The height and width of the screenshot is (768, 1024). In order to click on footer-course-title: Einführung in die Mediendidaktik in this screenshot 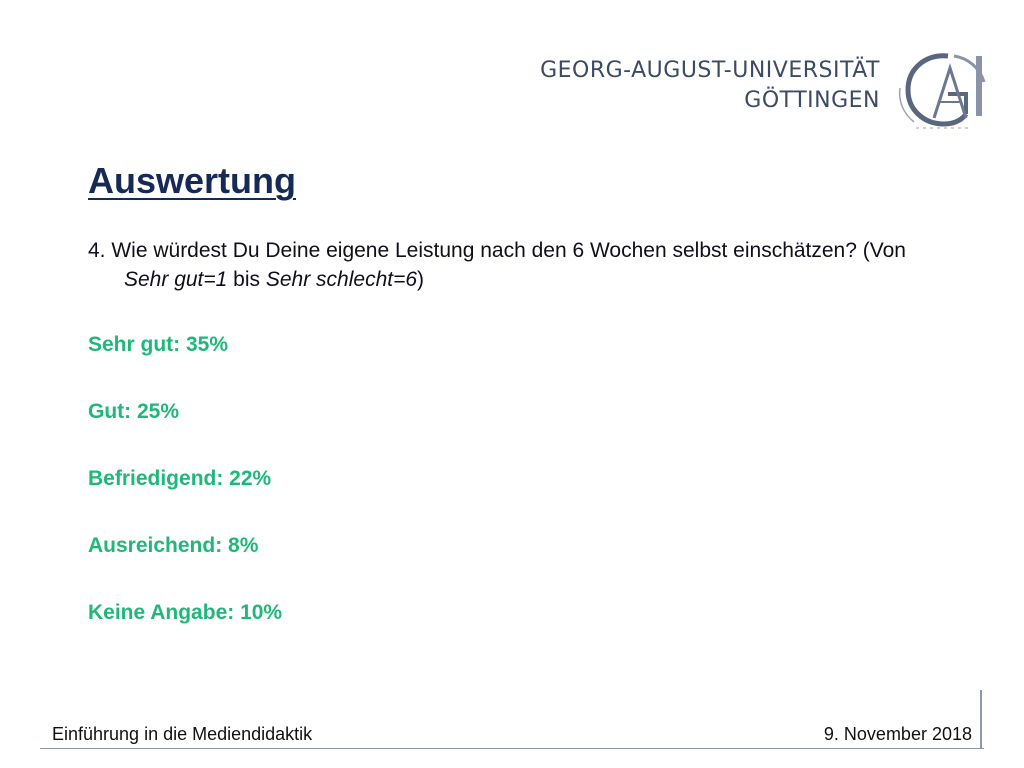, I will do `click(182, 734)`.